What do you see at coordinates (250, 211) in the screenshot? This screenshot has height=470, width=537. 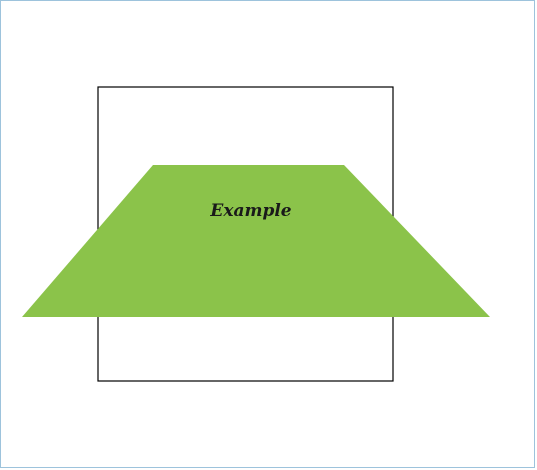 I see `trapezoid-label: Example` at bounding box center [250, 211].